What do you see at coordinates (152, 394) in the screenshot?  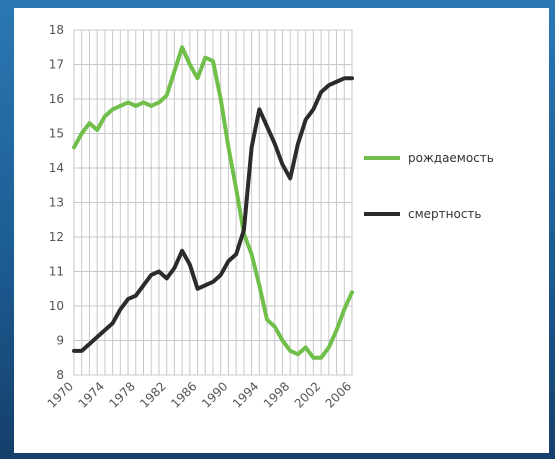 I see `x-tick-label: 1982` at bounding box center [152, 394].